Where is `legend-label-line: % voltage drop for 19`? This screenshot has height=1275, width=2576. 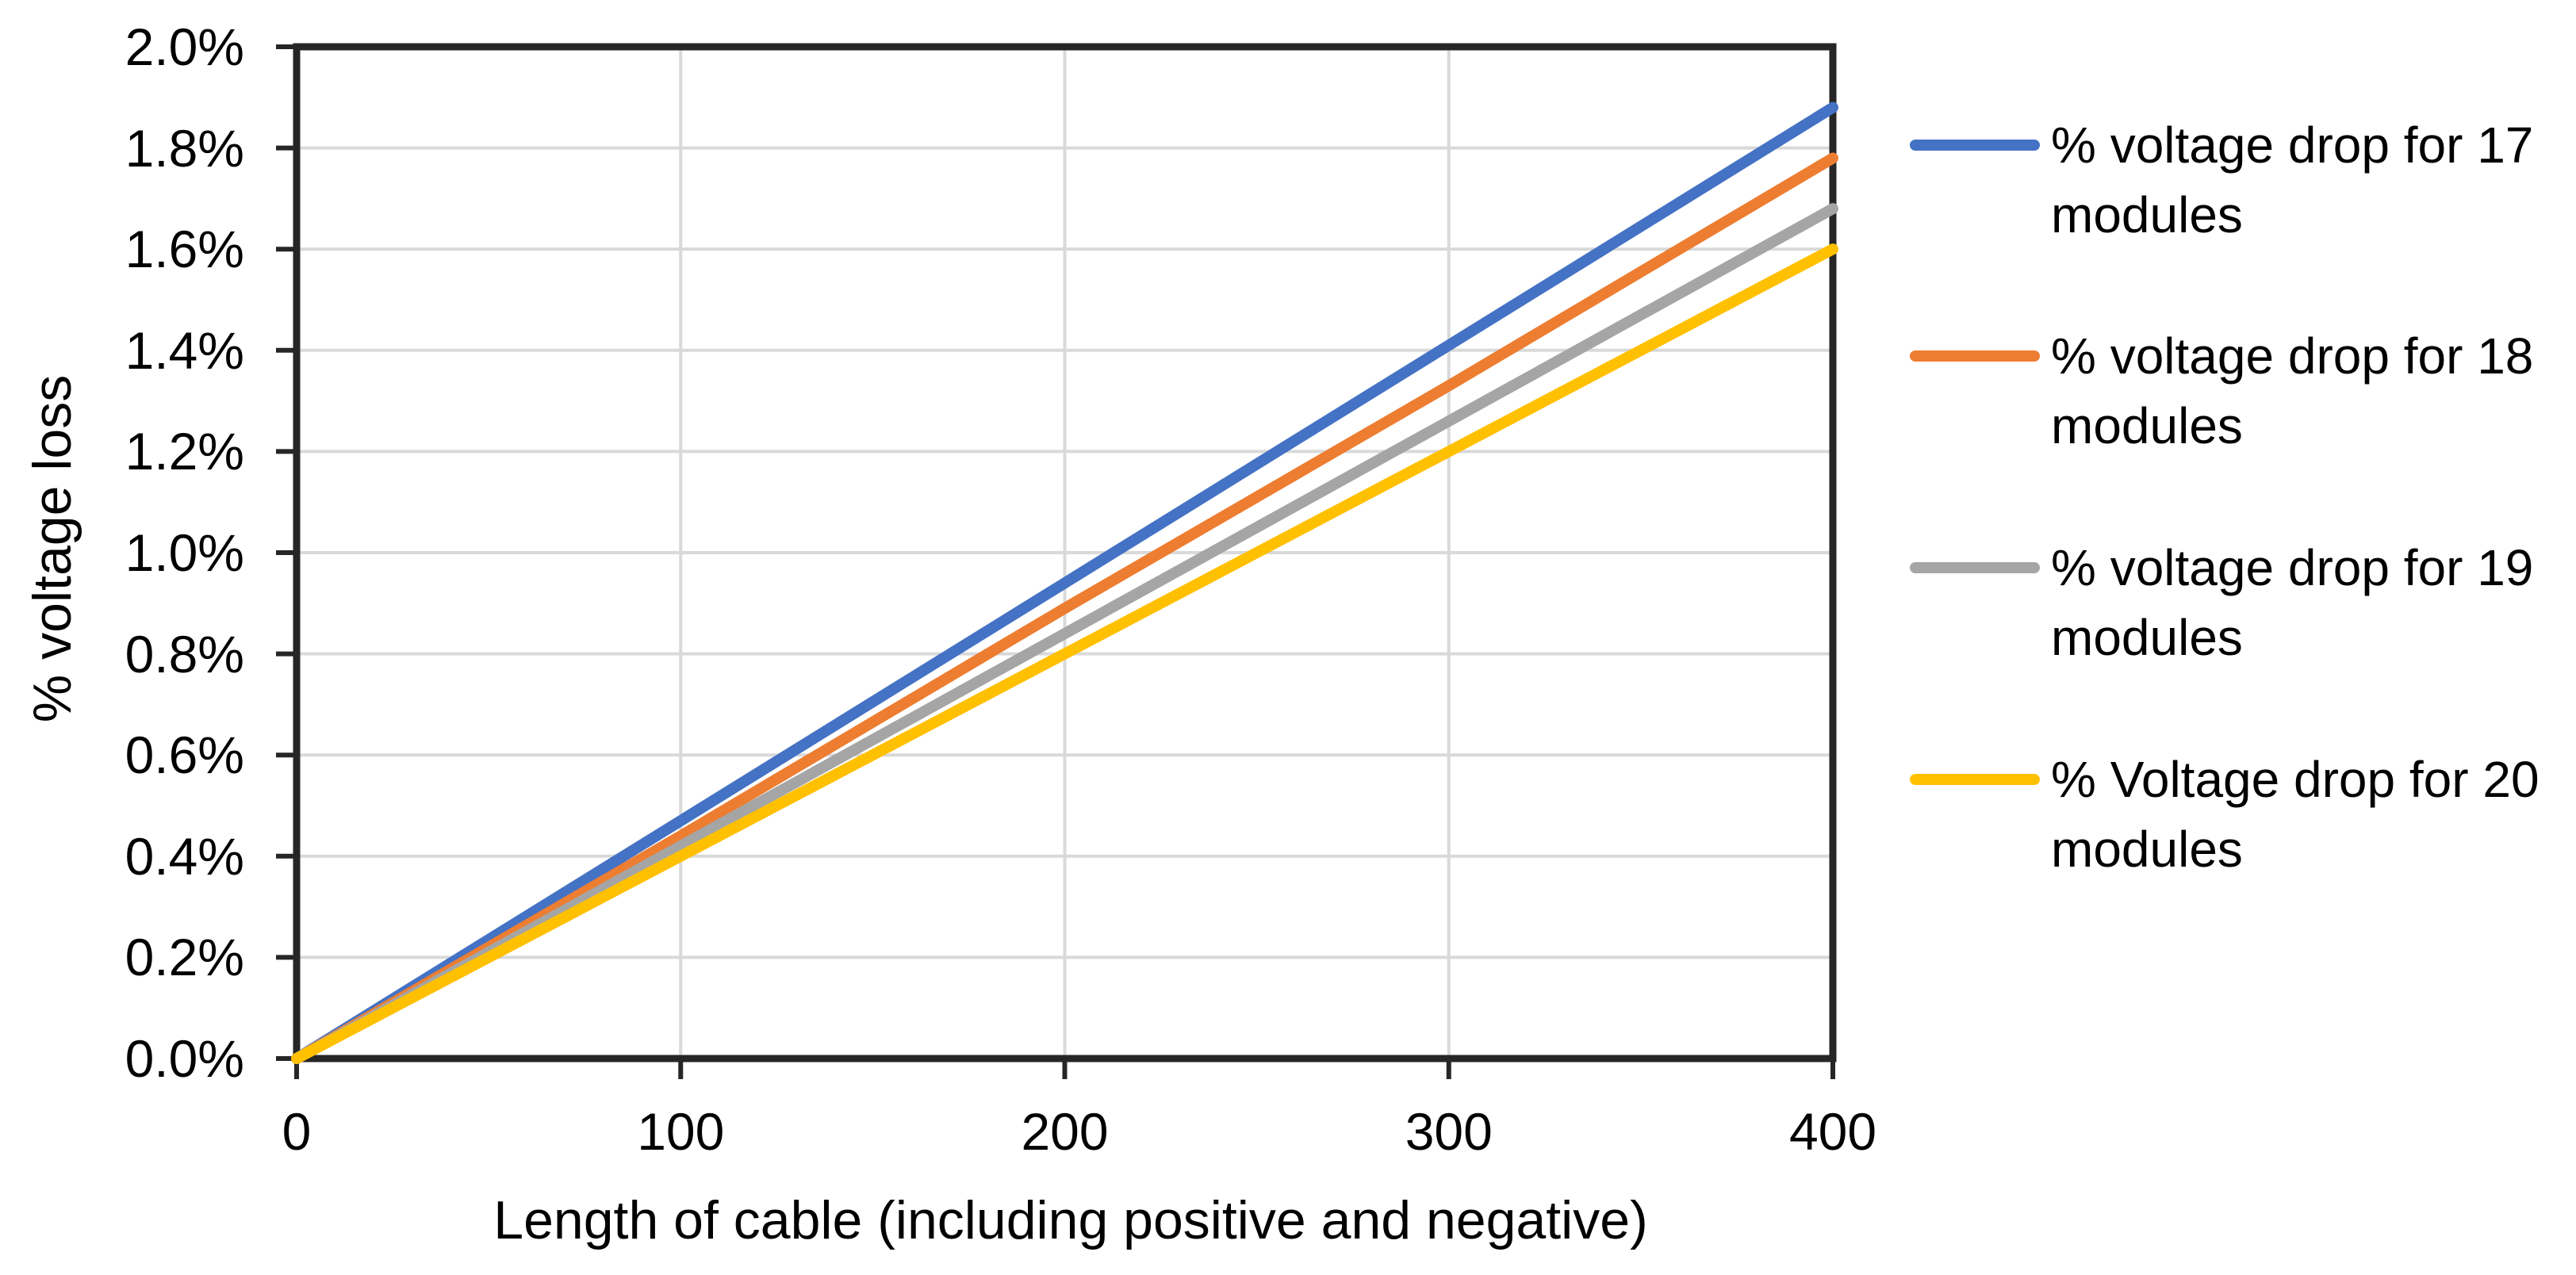
legend-label-line: % voltage drop for 19 is located at coordinates (2292, 567).